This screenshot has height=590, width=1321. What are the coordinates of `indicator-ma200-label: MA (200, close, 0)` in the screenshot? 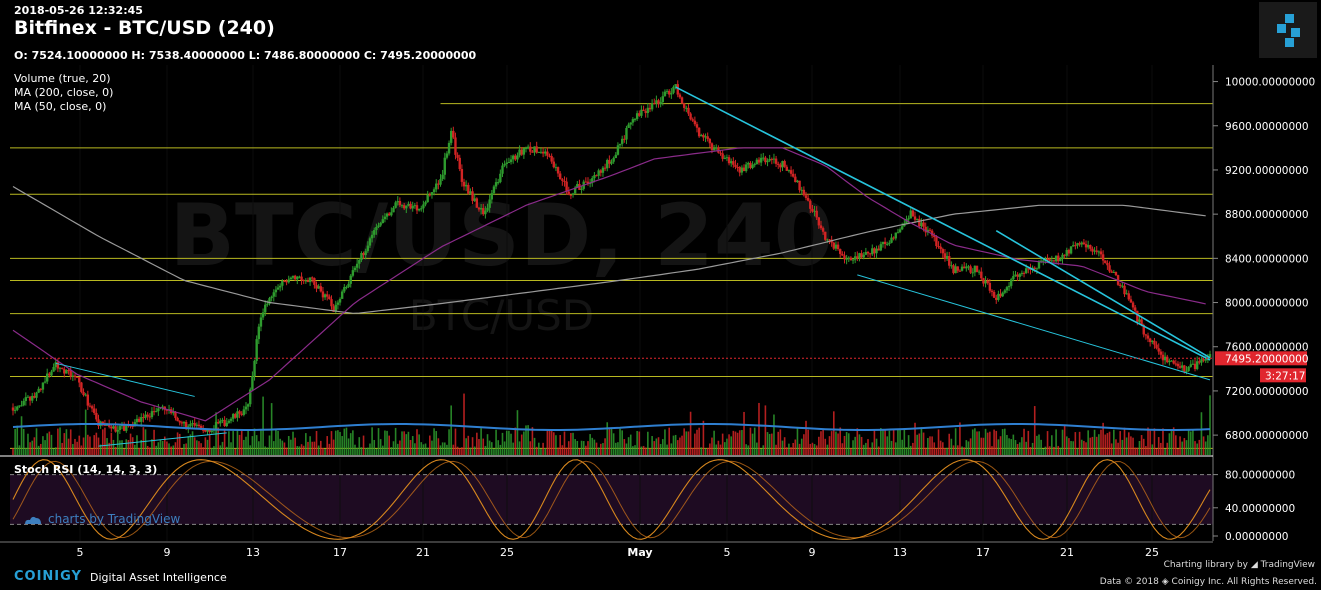 It's located at (64, 92).